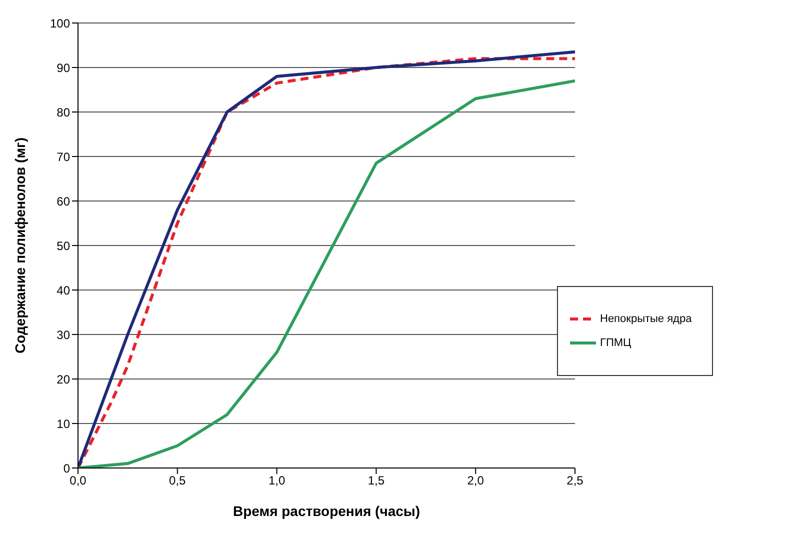 The width and height of the screenshot is (789, 541). Describe the element at coordinates (376, 481) in the screenshot. I see `x-tick-label: 1,5` at that location.